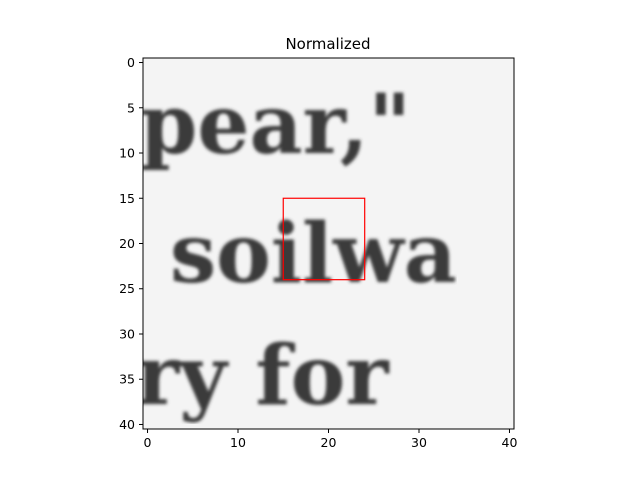  What do you see at coordinates (127, 288) in the screenshot?
I see `y-tick-label: 25` at bounding box center [127, 288].